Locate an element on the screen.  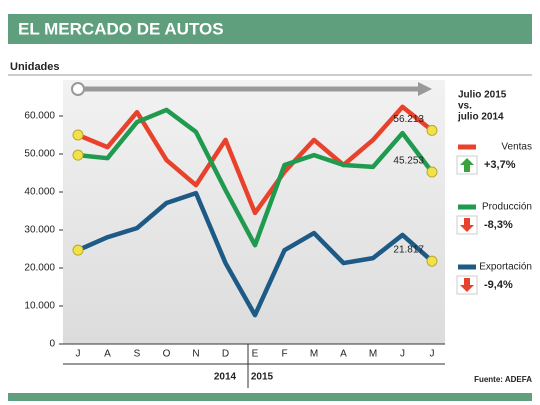
x-tick-label: D is located at coordinates (225, 354).